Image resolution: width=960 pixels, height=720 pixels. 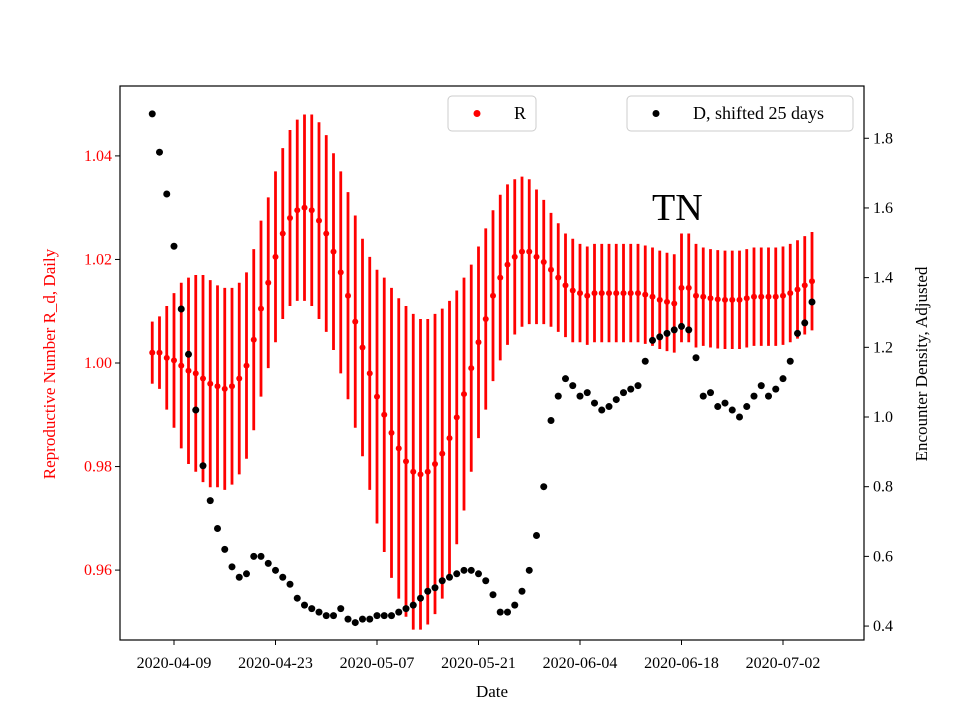 I want to click on legend-d-box, so click(x=740, y=113).